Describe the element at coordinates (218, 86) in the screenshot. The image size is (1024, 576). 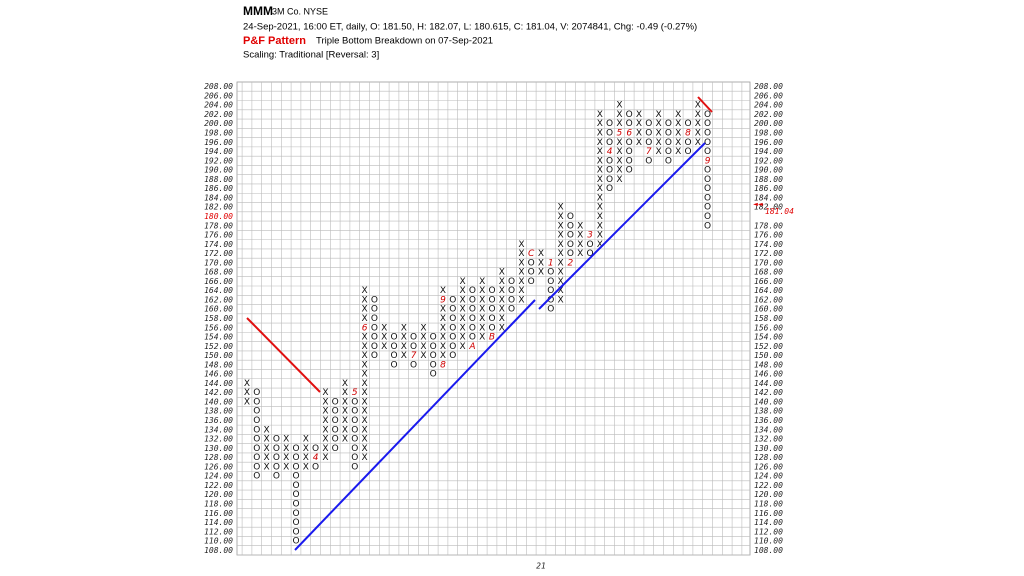
I see `y-tick-label: 208.00` at that location.